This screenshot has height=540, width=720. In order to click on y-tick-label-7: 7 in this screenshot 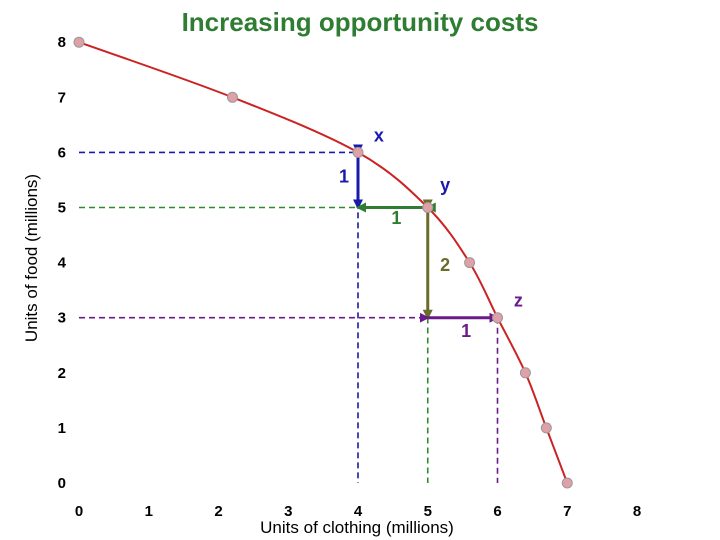, I will do `click(62, 97)`.